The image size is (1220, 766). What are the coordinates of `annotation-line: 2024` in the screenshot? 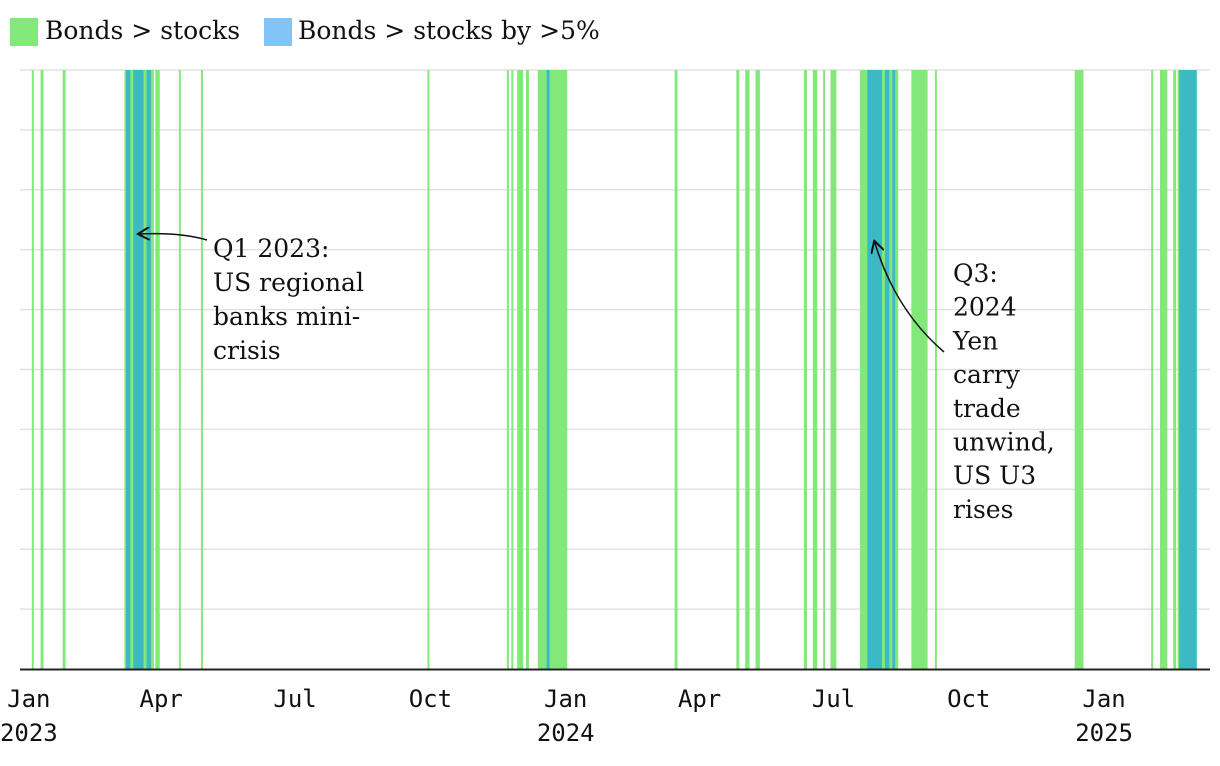 It's located at (985, 307).